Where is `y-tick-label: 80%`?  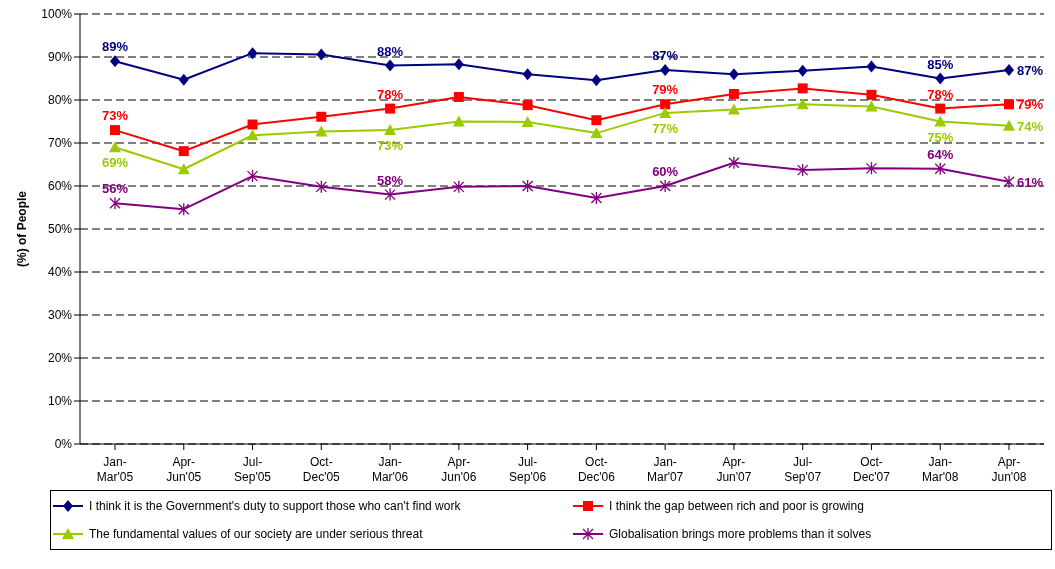 y-tick-label: 80% is located at coordinates (60, 100).